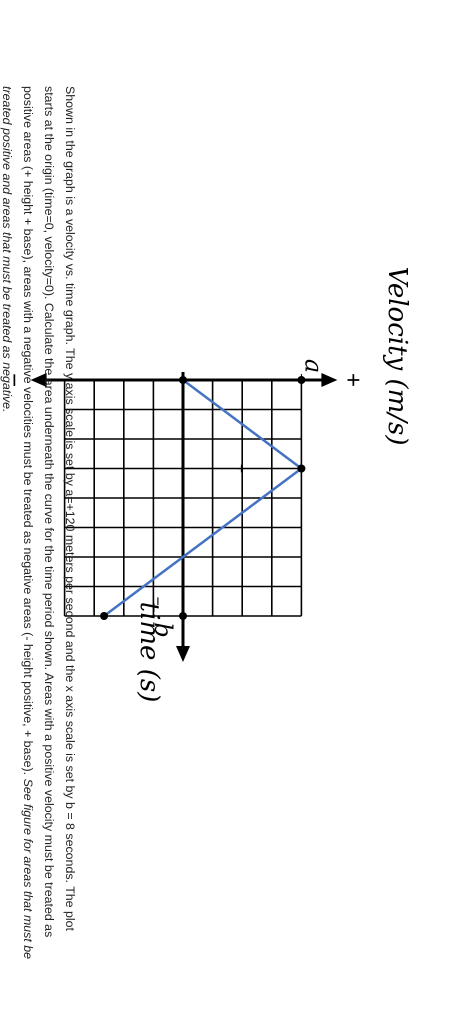 The height and width of the screenshot is (1024, 473). Describe the element at coordinates (149, 652) in the screenshot. I see `x-axis-label: time (s)` at that location.